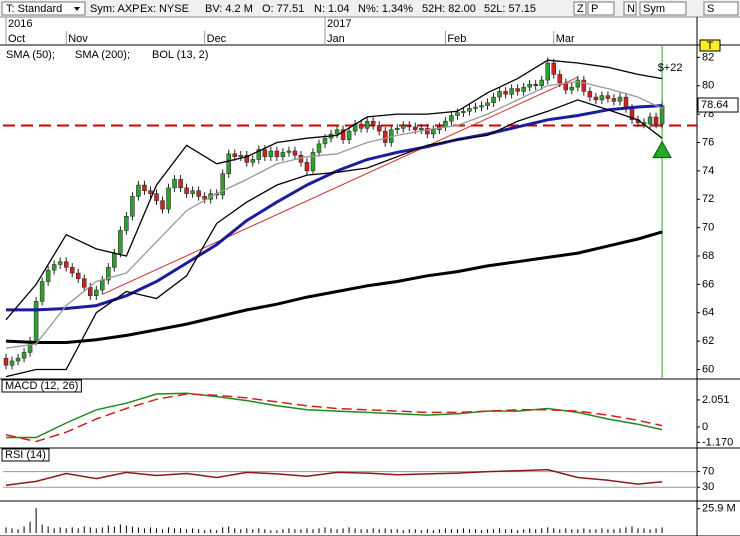 The width and height of the screenshot is (740, 536). I want to click on legend-entry: BOL (13, 2), so click(180, 55).